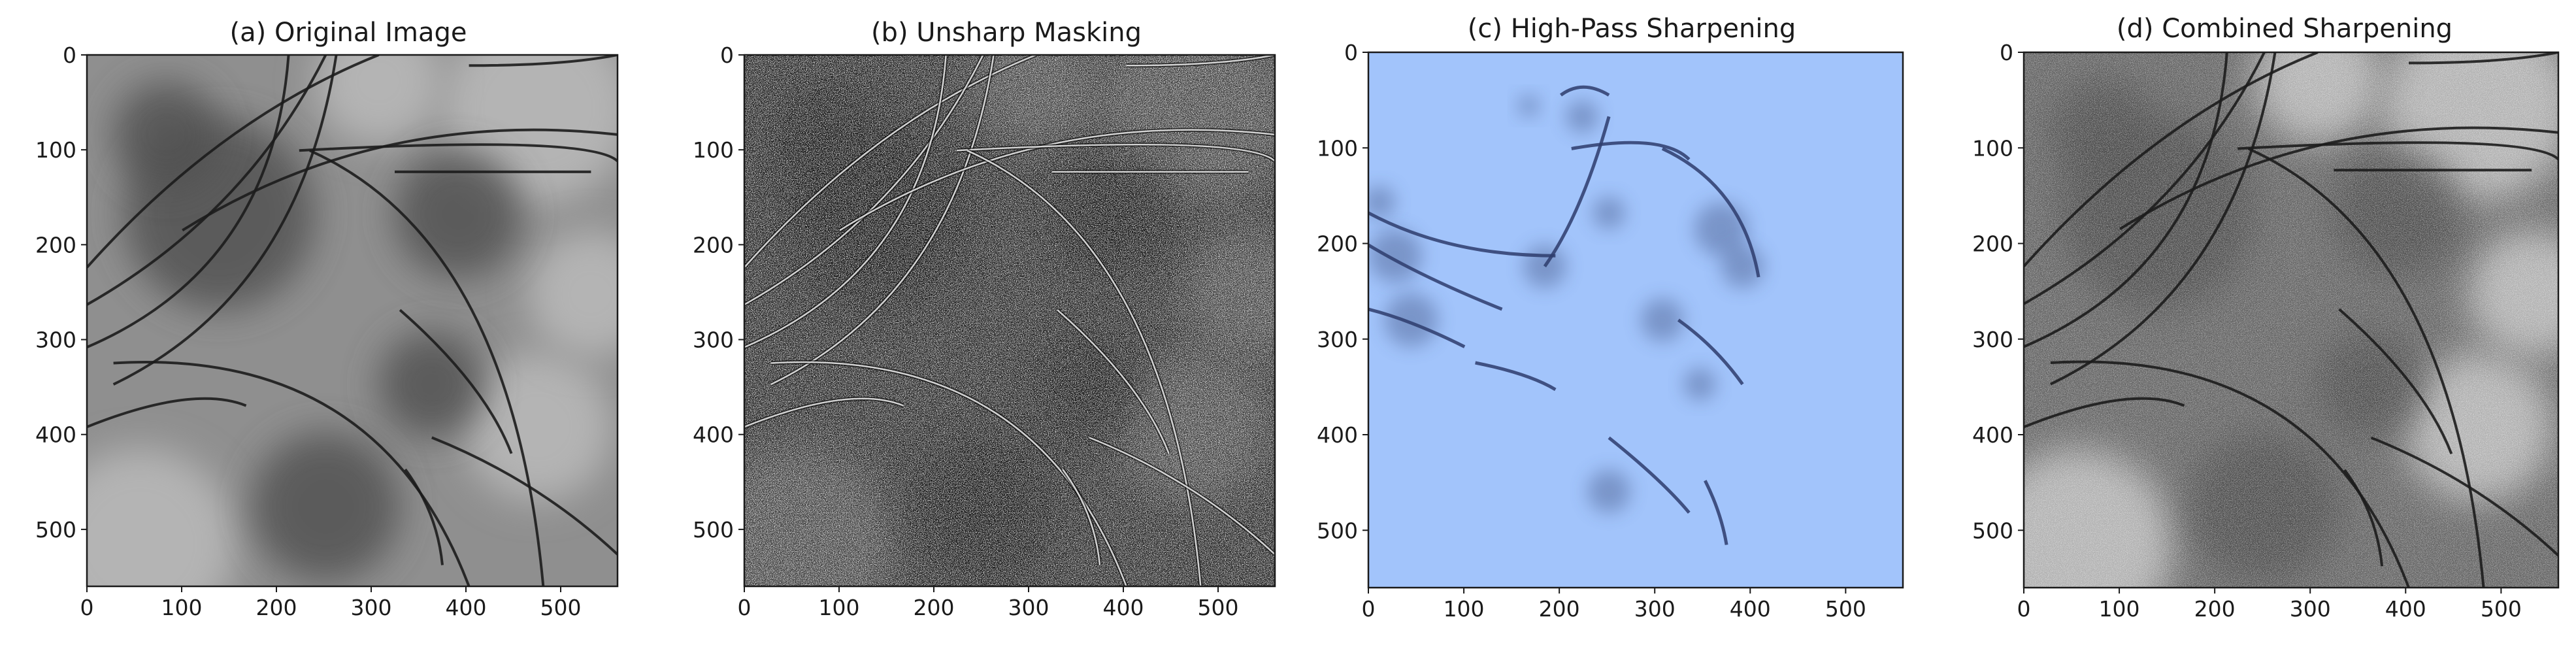 The image size is (2576, 653). What do you see at coordinates (348, 33) in the screenshot?
I see `panel-title: (a) Original Image` at bounding box center [348, 33].